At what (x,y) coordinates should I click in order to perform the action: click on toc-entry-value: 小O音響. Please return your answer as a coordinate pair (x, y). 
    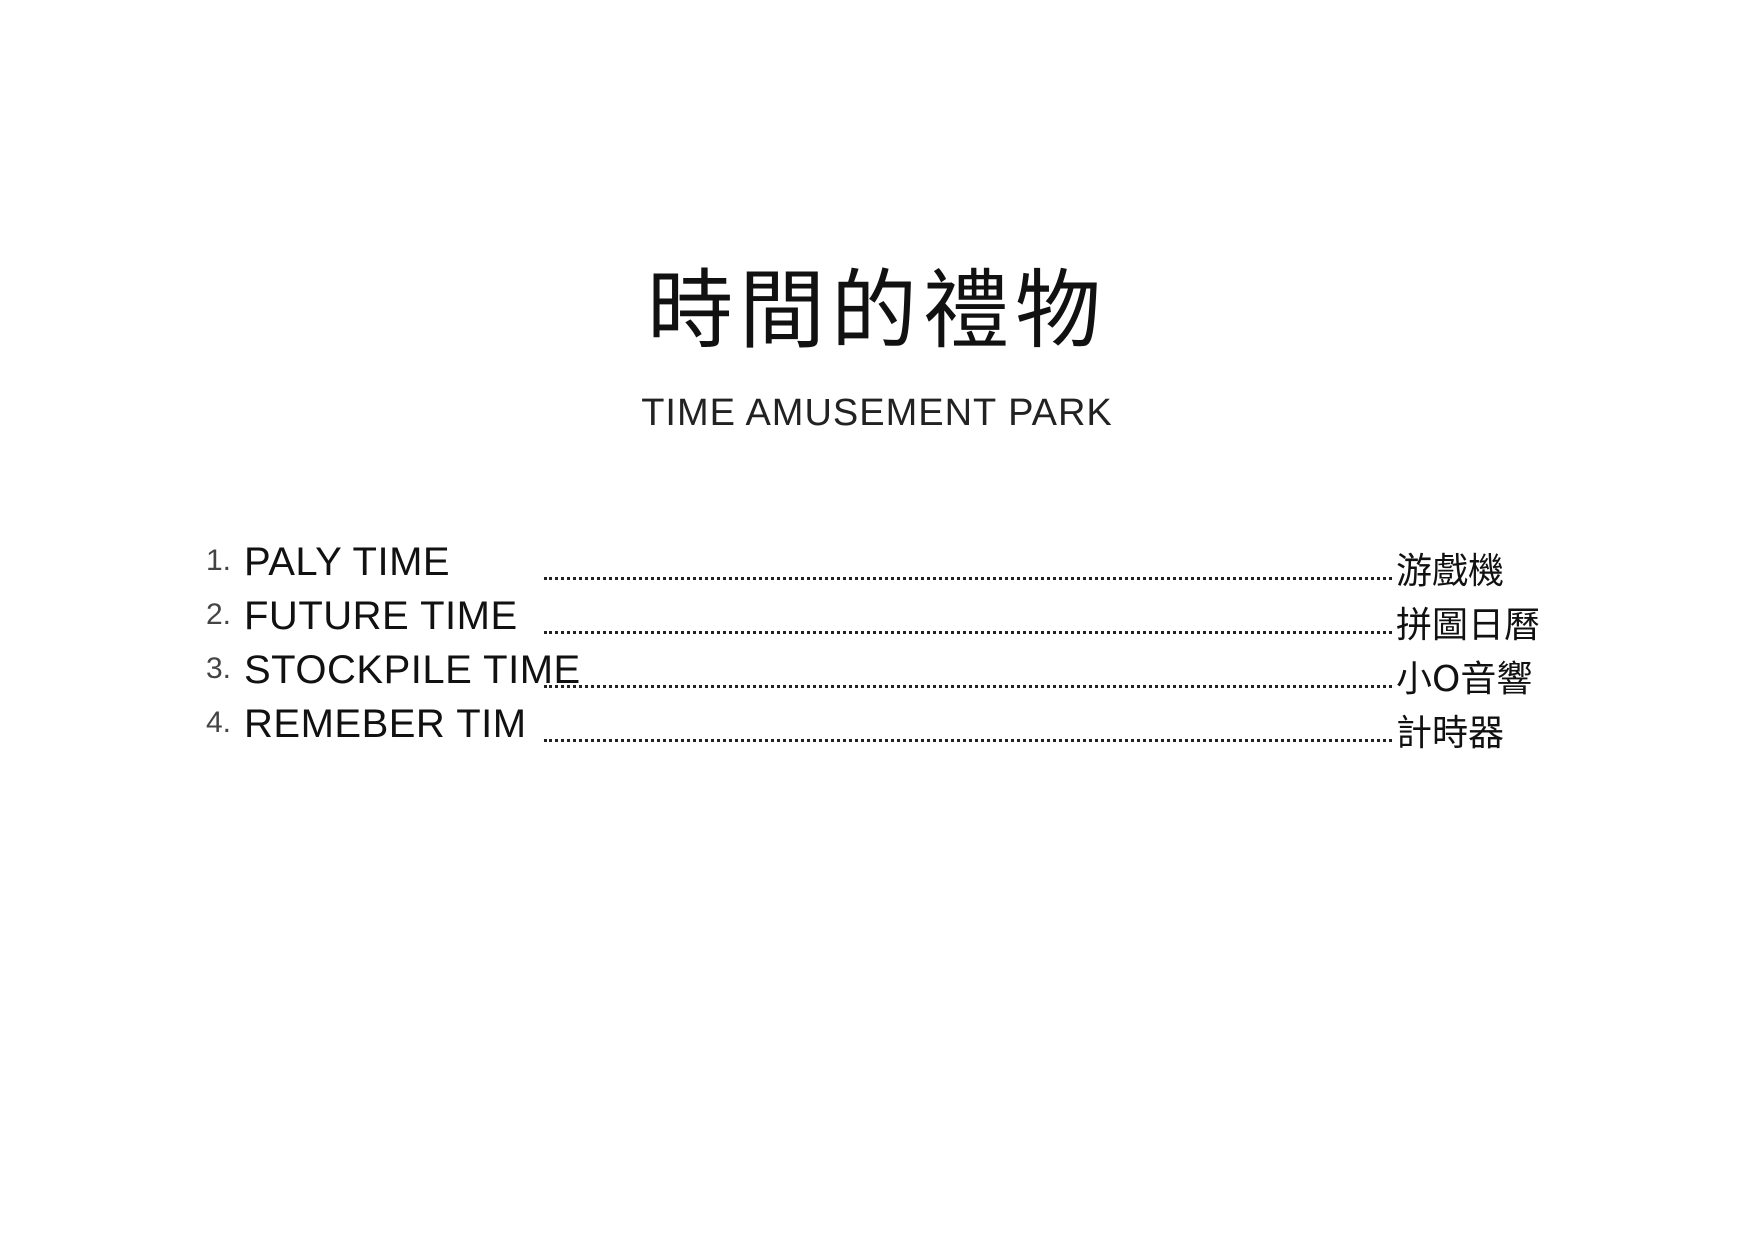
    Looking at the image, I should click on (1464, 679).